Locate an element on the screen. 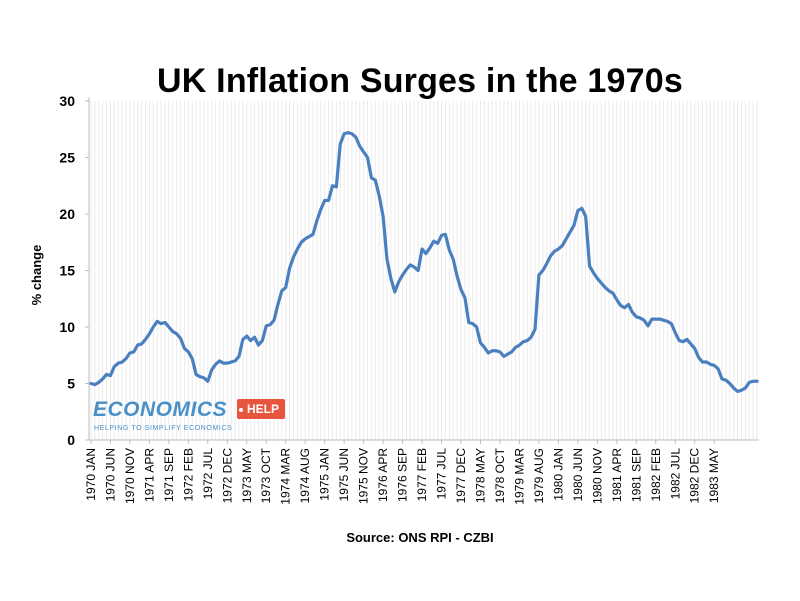 This screenshot has height=601, width=800. logo-tagline: HELPING TO SIMPLIFY ECONOMICS is located at coordinates (163, 428).